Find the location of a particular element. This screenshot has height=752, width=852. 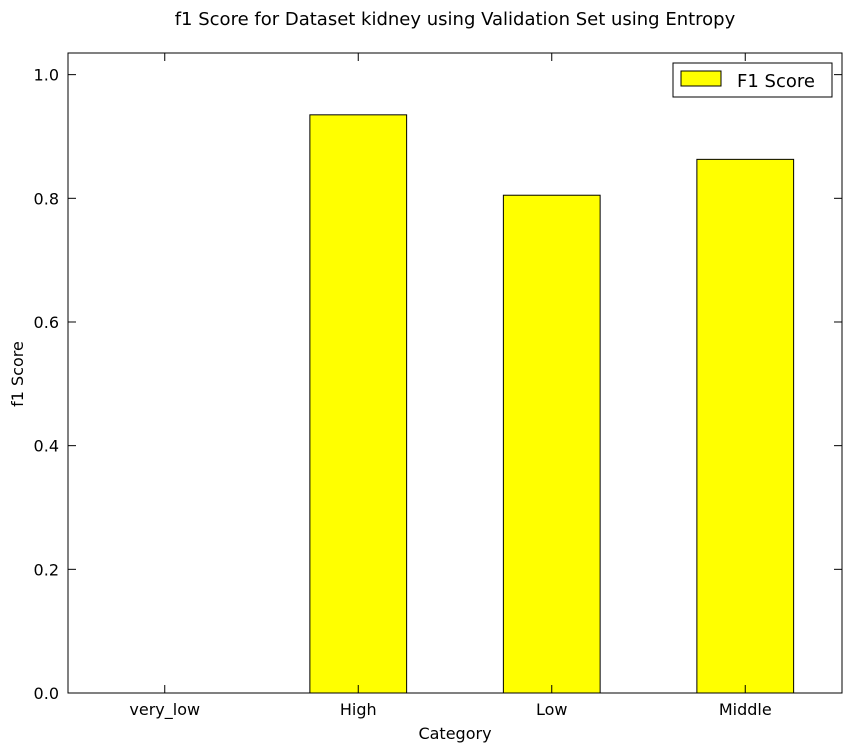

y-tick-label: 0.0 is located at coordinates (46, 693).